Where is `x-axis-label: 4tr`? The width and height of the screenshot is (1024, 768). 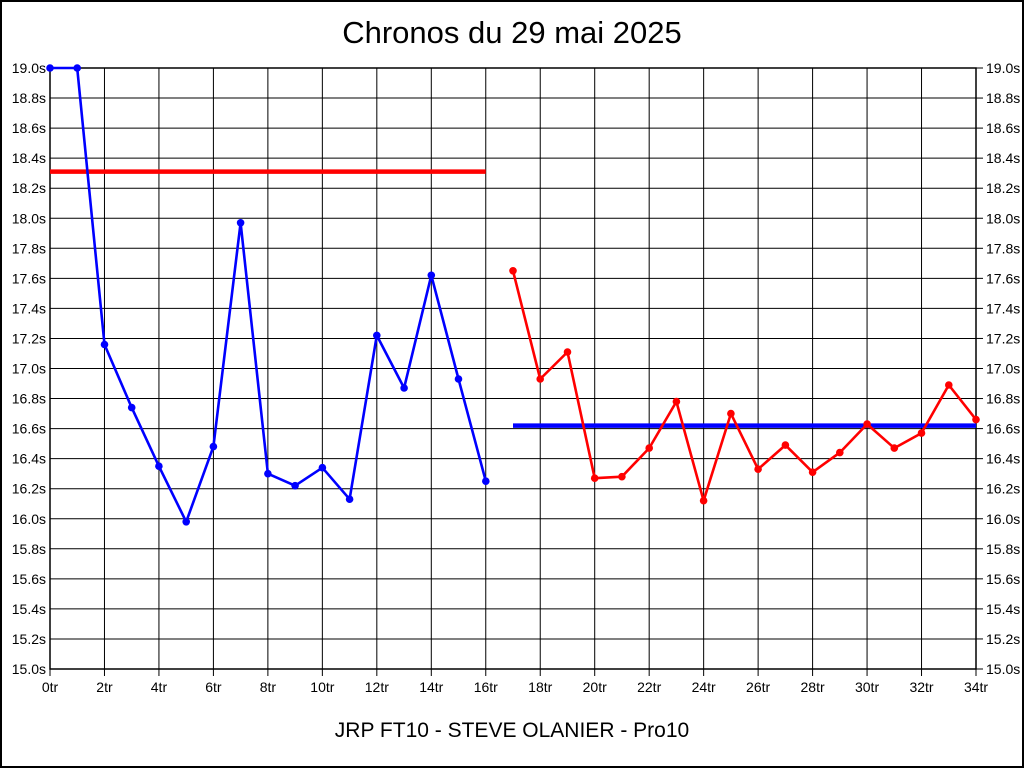
x-axis-label: 4tr is located at coordinates (159, 687).